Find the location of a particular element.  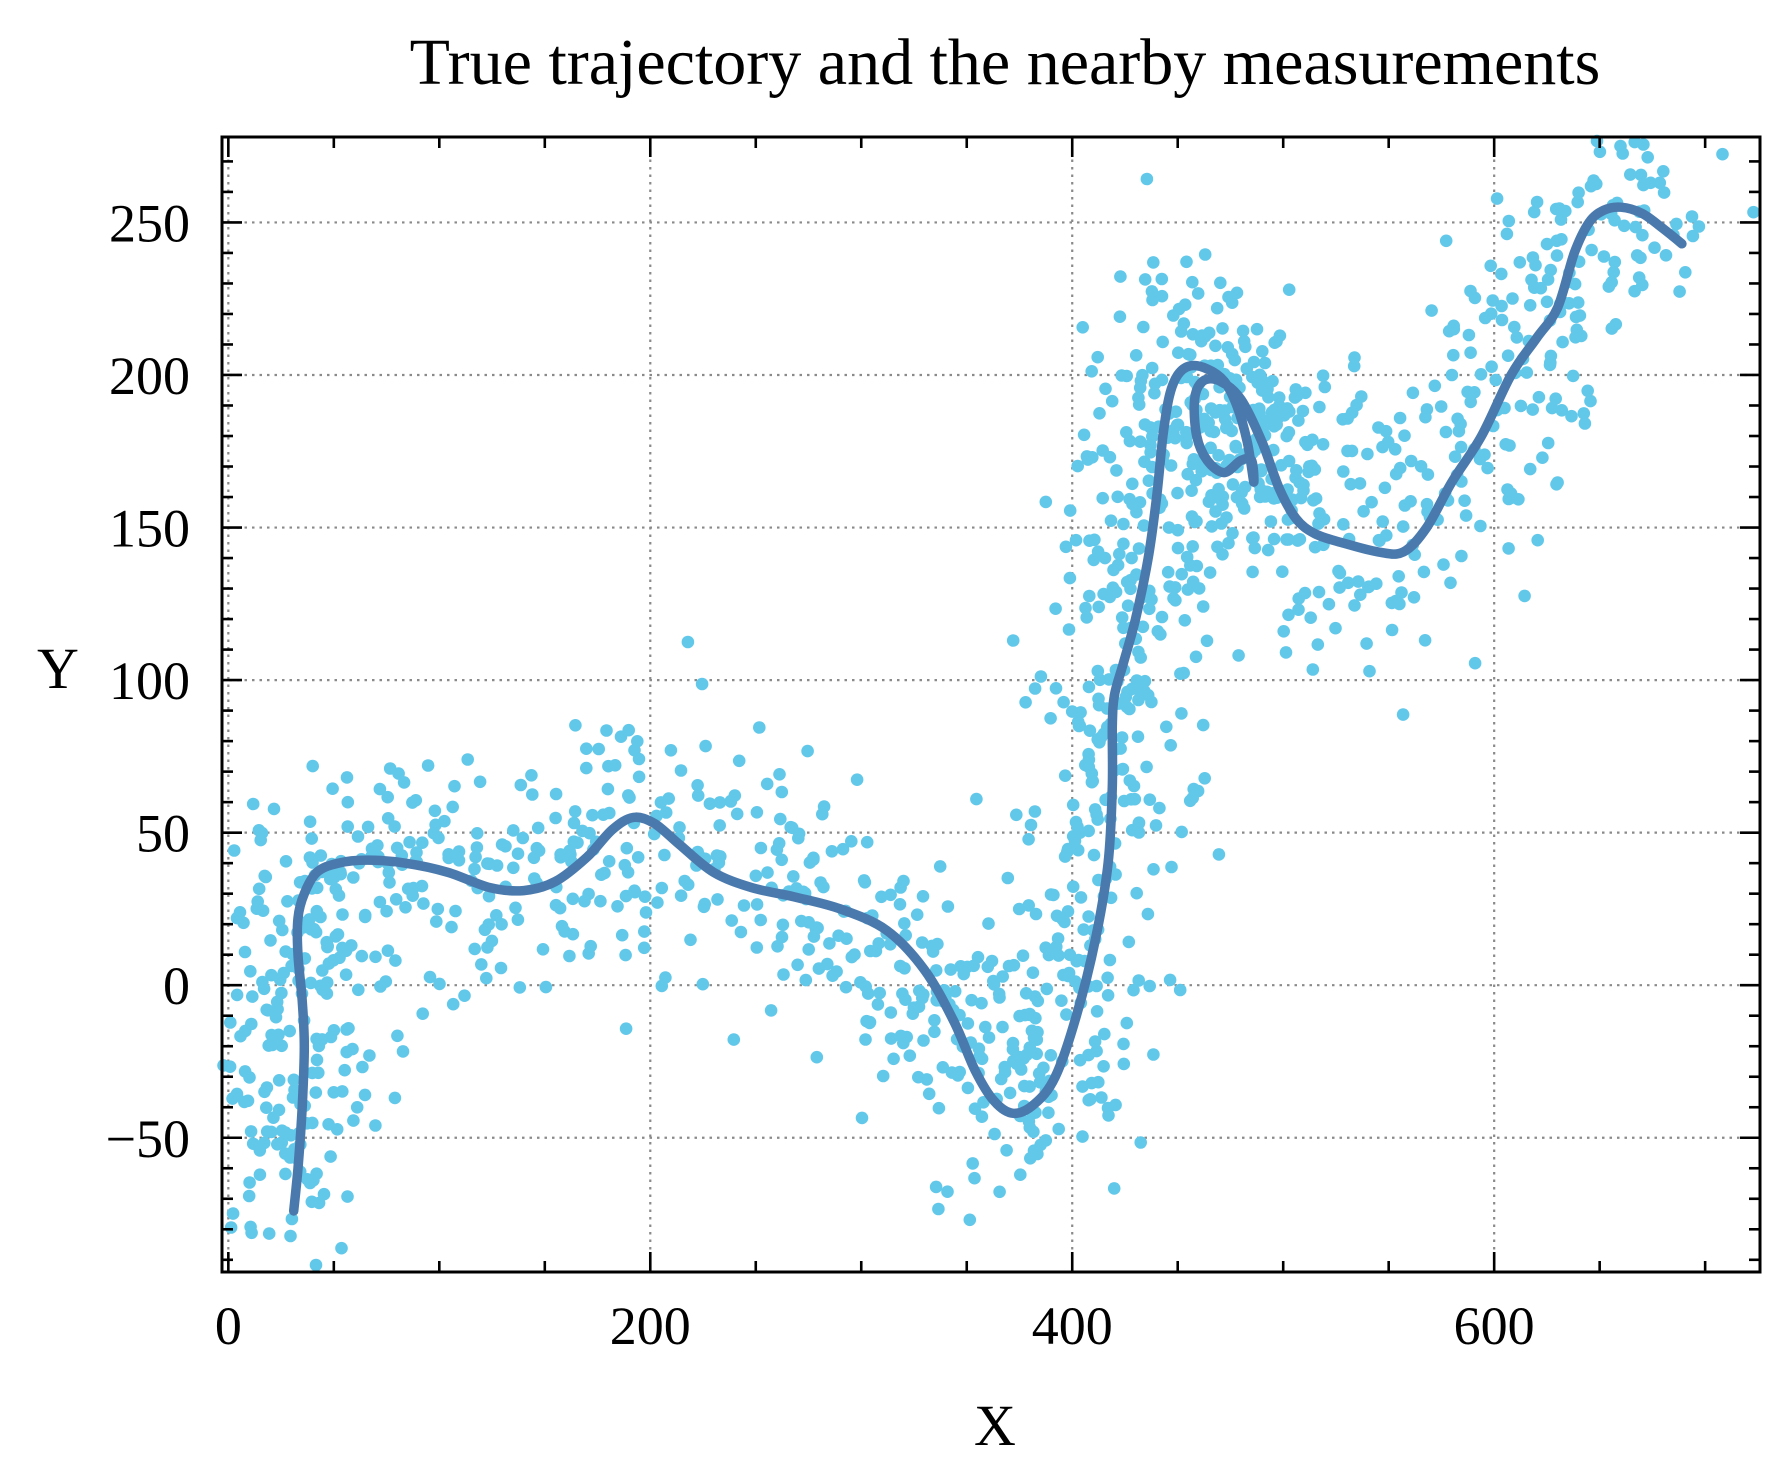

y-tick-labels: −50 0 50 100 150 200 250 is located at coordinates (148, 680).